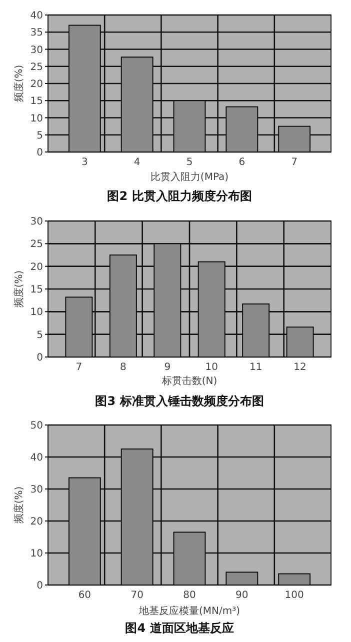 The height and width of the screenshot is (642, 351). I want to click on x-tick-label: 4, so click(137, 162).